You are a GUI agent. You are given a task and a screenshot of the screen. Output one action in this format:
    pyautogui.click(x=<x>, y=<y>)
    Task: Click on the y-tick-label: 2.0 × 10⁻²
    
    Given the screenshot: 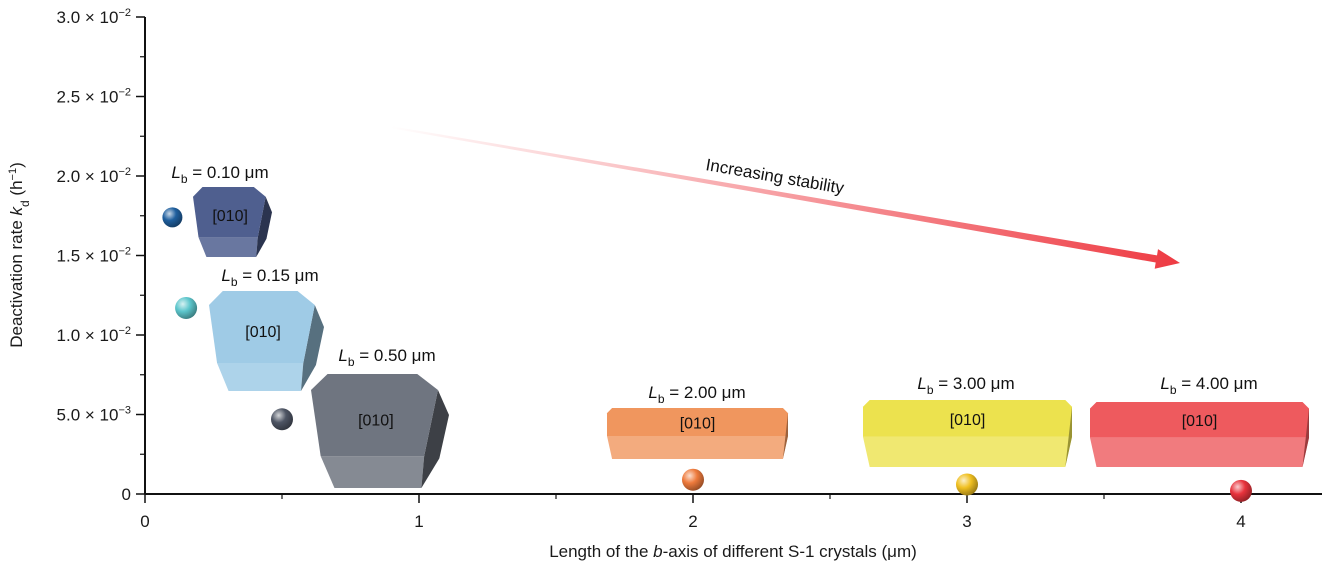 What is the action you would take?
    pyautogui.click(x=94, y=176)
    